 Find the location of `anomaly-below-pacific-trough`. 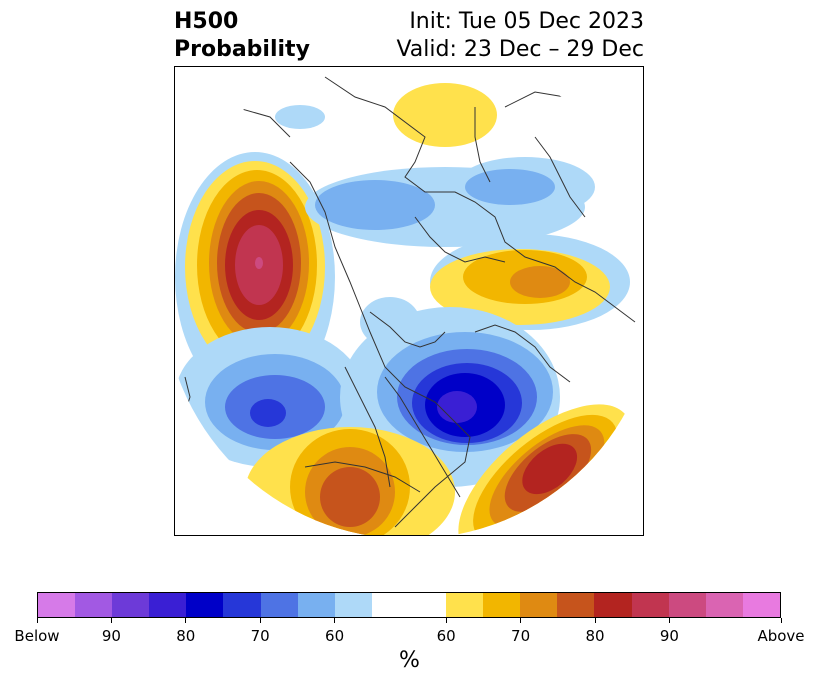

anomaly-below-pacific-trough is located at coordinates (268, 413).